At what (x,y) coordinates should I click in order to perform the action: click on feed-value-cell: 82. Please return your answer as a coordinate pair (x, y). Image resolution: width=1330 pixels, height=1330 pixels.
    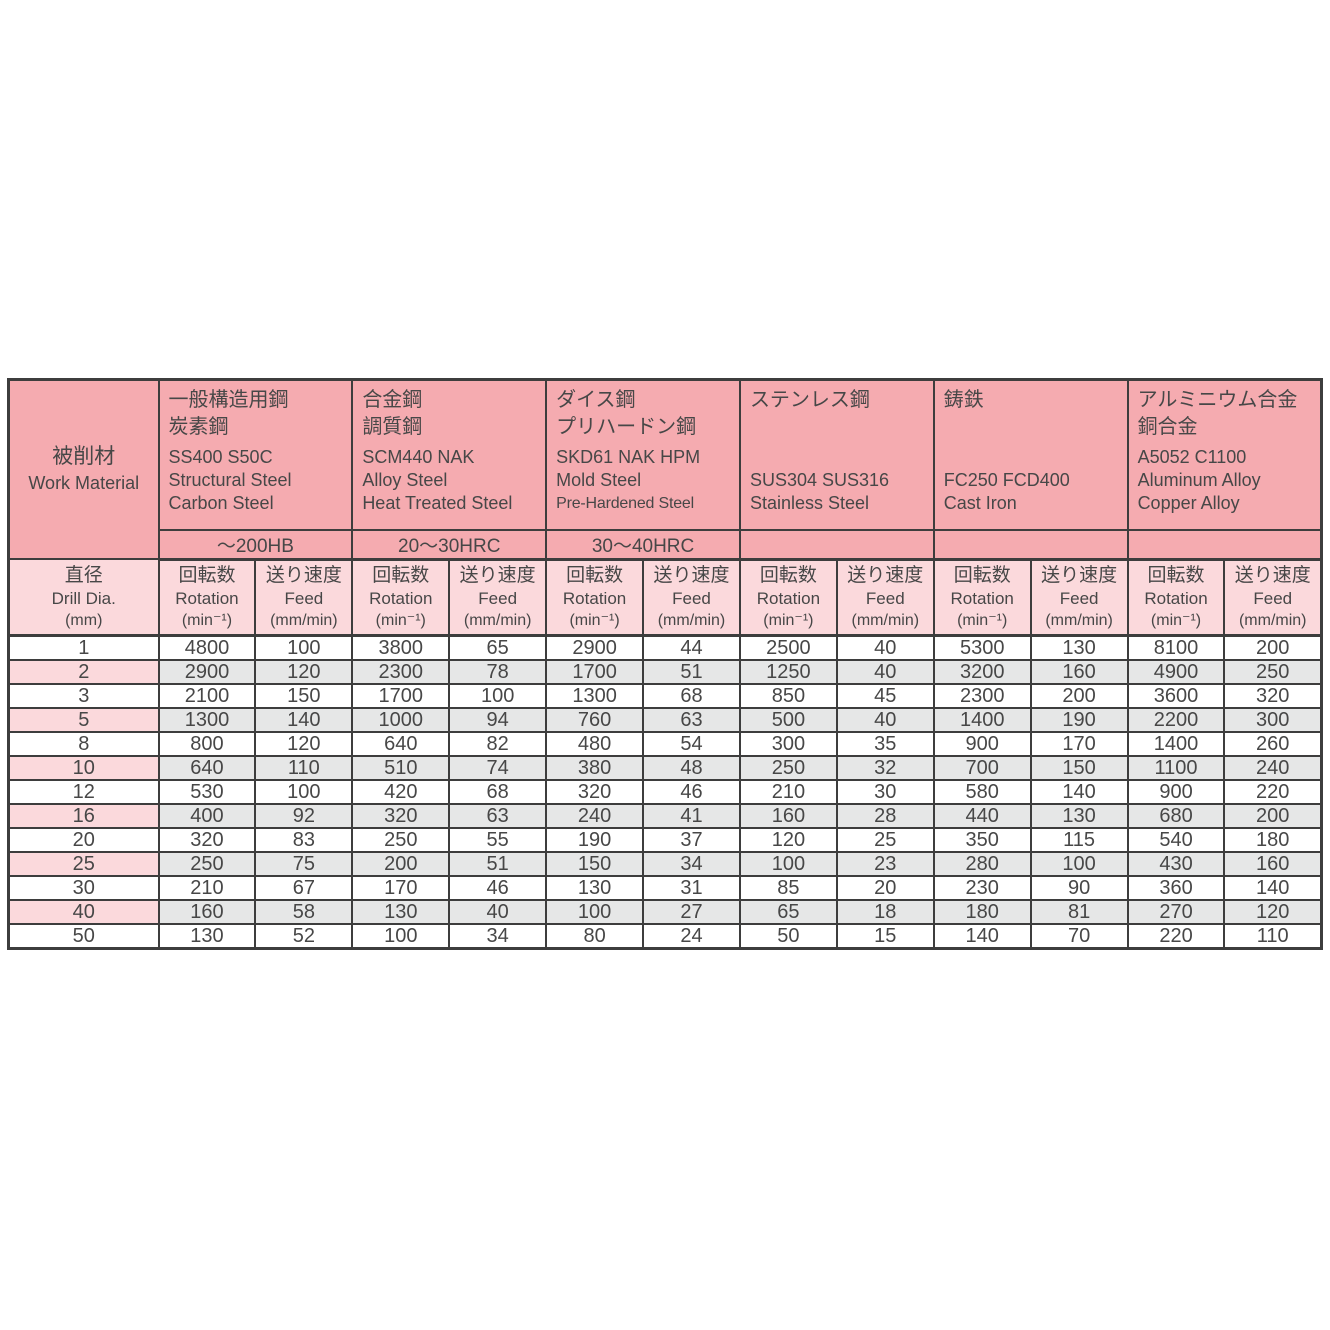
    Looking at the image, I should click on (498, 743).